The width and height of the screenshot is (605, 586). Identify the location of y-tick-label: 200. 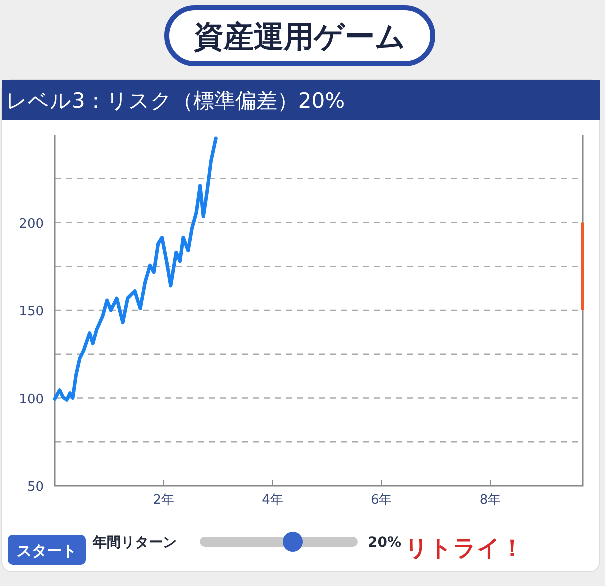
(31, 224).